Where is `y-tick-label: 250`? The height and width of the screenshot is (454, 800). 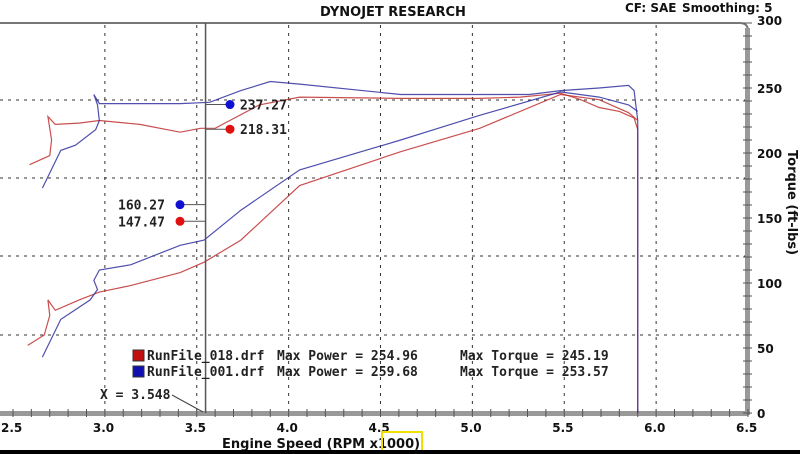
y-tick-label: 250 is located at coordinates (769, 89).